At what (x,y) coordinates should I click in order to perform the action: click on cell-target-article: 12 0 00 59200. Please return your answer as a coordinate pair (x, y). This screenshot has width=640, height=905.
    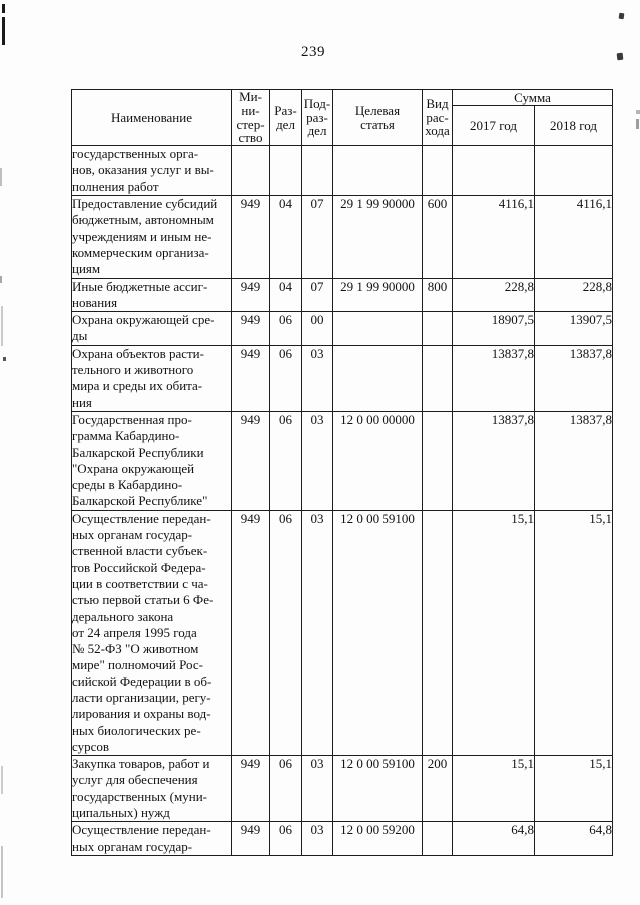
    Looking at the image, I should click on (377, 838).